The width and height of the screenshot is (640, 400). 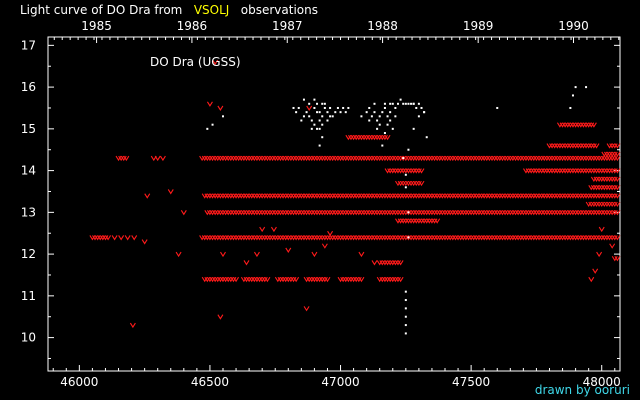 I want to click on y-tick-label: 14, so click(x=28, y=171).